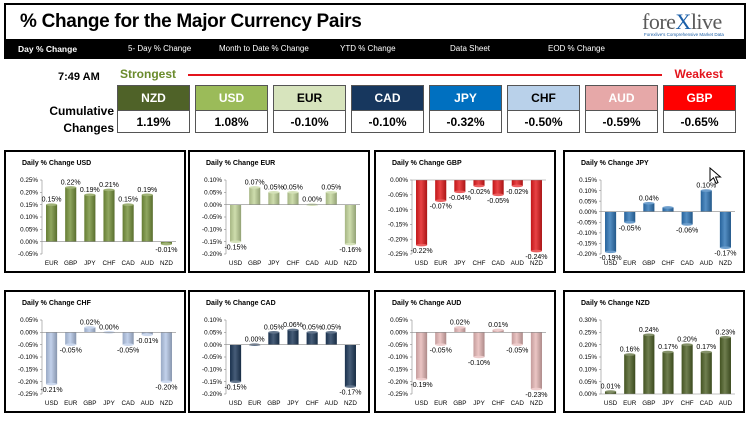  What do you see at coordinates (191, 21) in the screenshot?
I see `page-title: % Change for the Major Currency Pairs` at bounding box center [191, 21].